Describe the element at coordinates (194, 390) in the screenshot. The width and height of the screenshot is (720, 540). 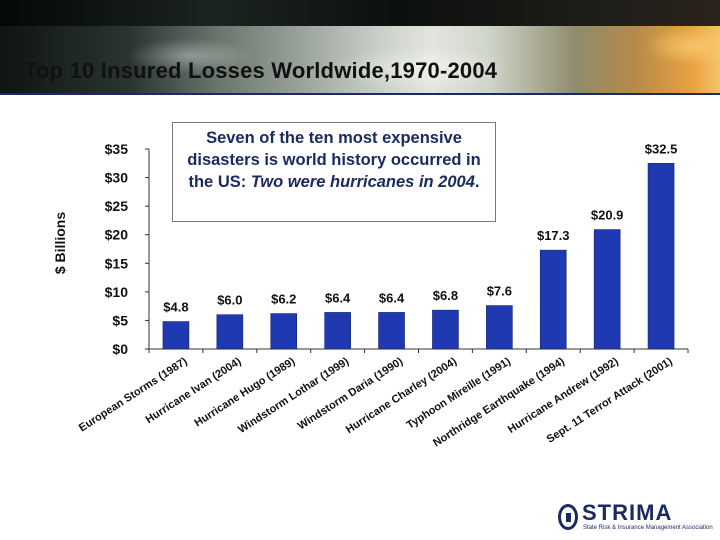
I see `x-category-label: Hurricane Ivan (2004)` at that location.